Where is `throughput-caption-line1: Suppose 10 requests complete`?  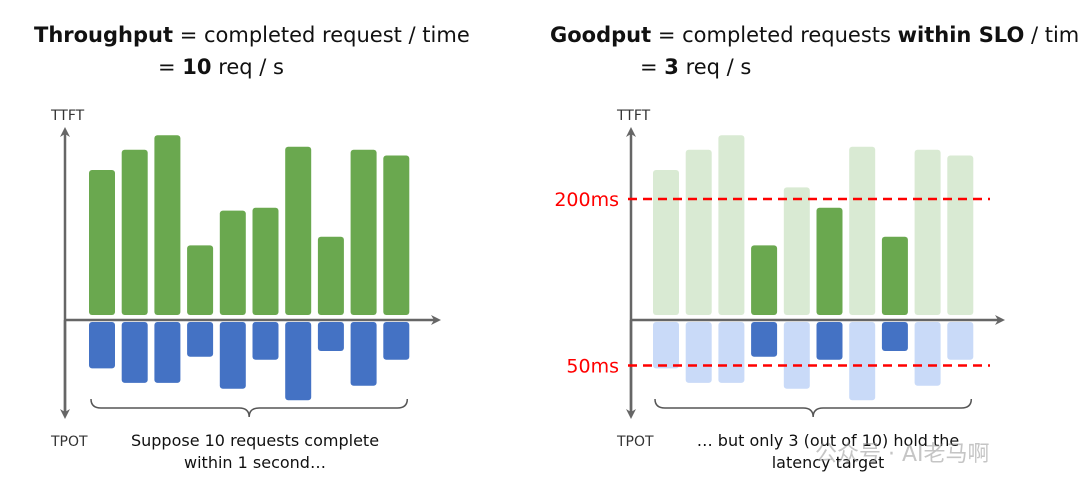 throughput-caption-line1: Suppose 10 requests complete is located at coordinates (255, 440).